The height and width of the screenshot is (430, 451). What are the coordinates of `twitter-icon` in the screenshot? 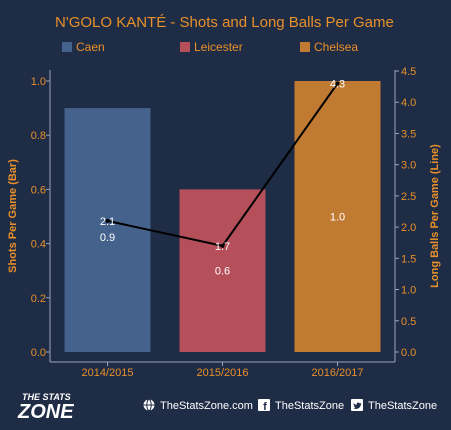 It's located at (357, 405).